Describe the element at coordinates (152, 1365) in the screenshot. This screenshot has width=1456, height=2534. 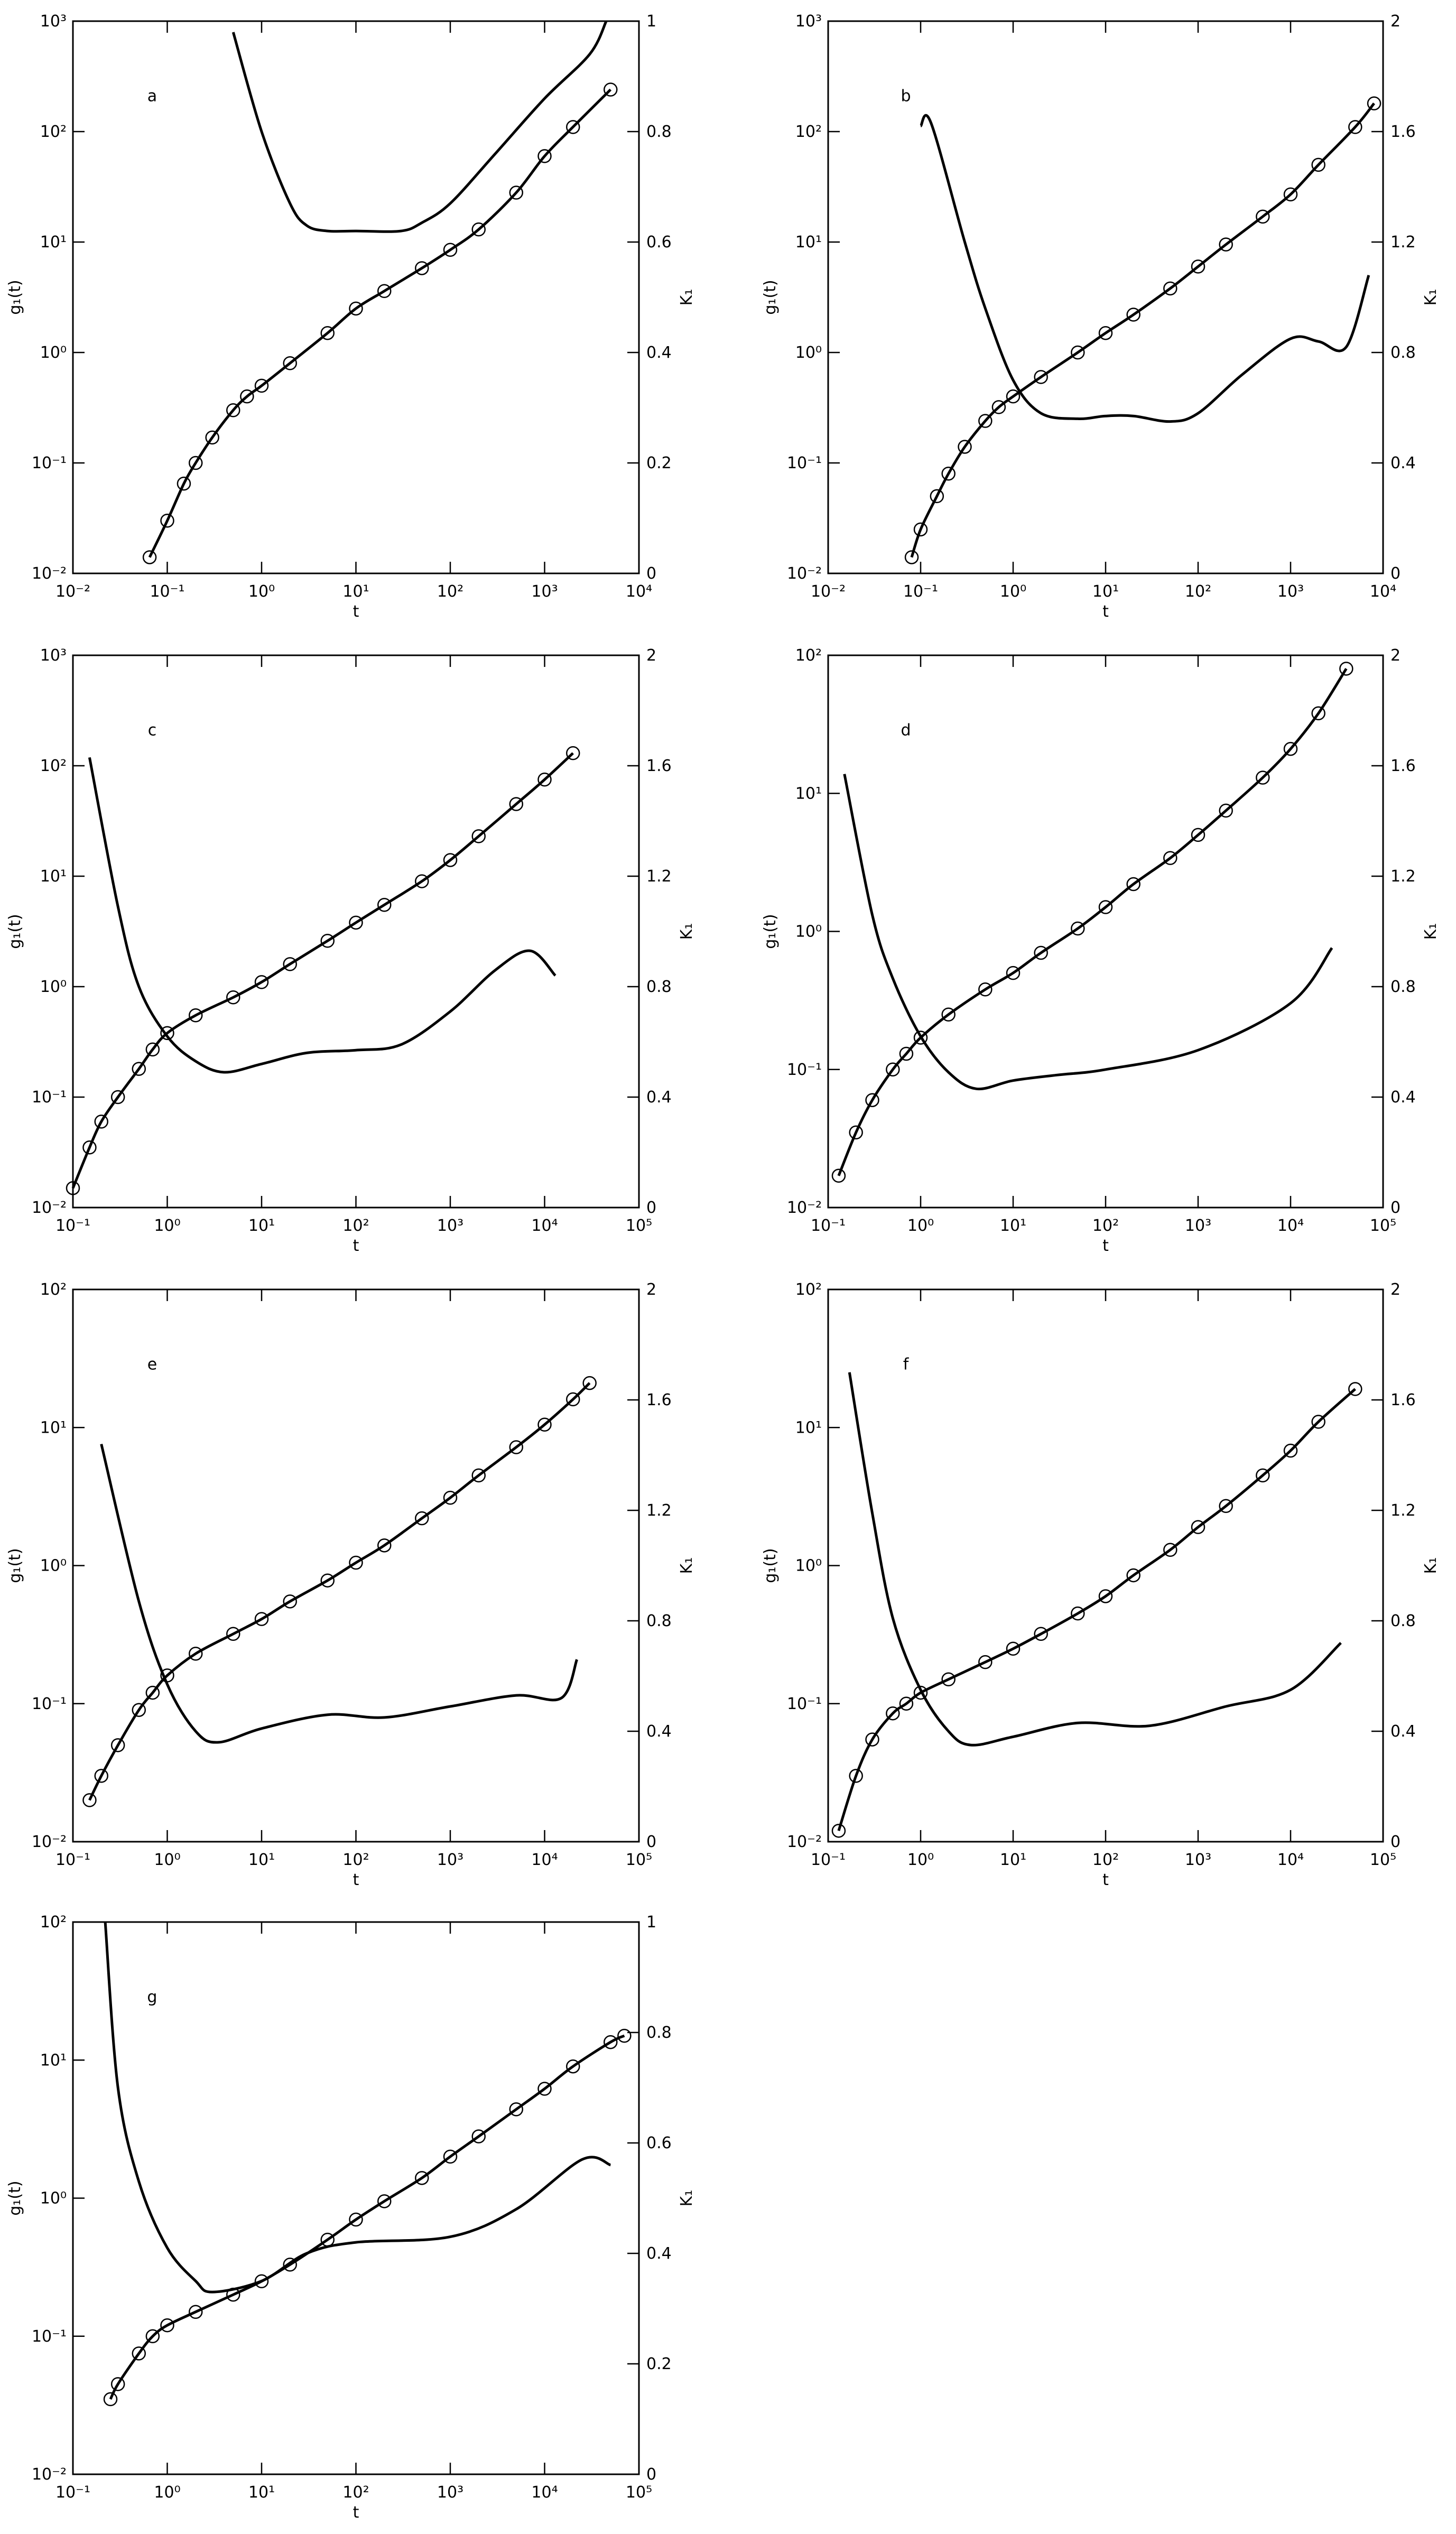
I see `panel-letter: e` at that location.